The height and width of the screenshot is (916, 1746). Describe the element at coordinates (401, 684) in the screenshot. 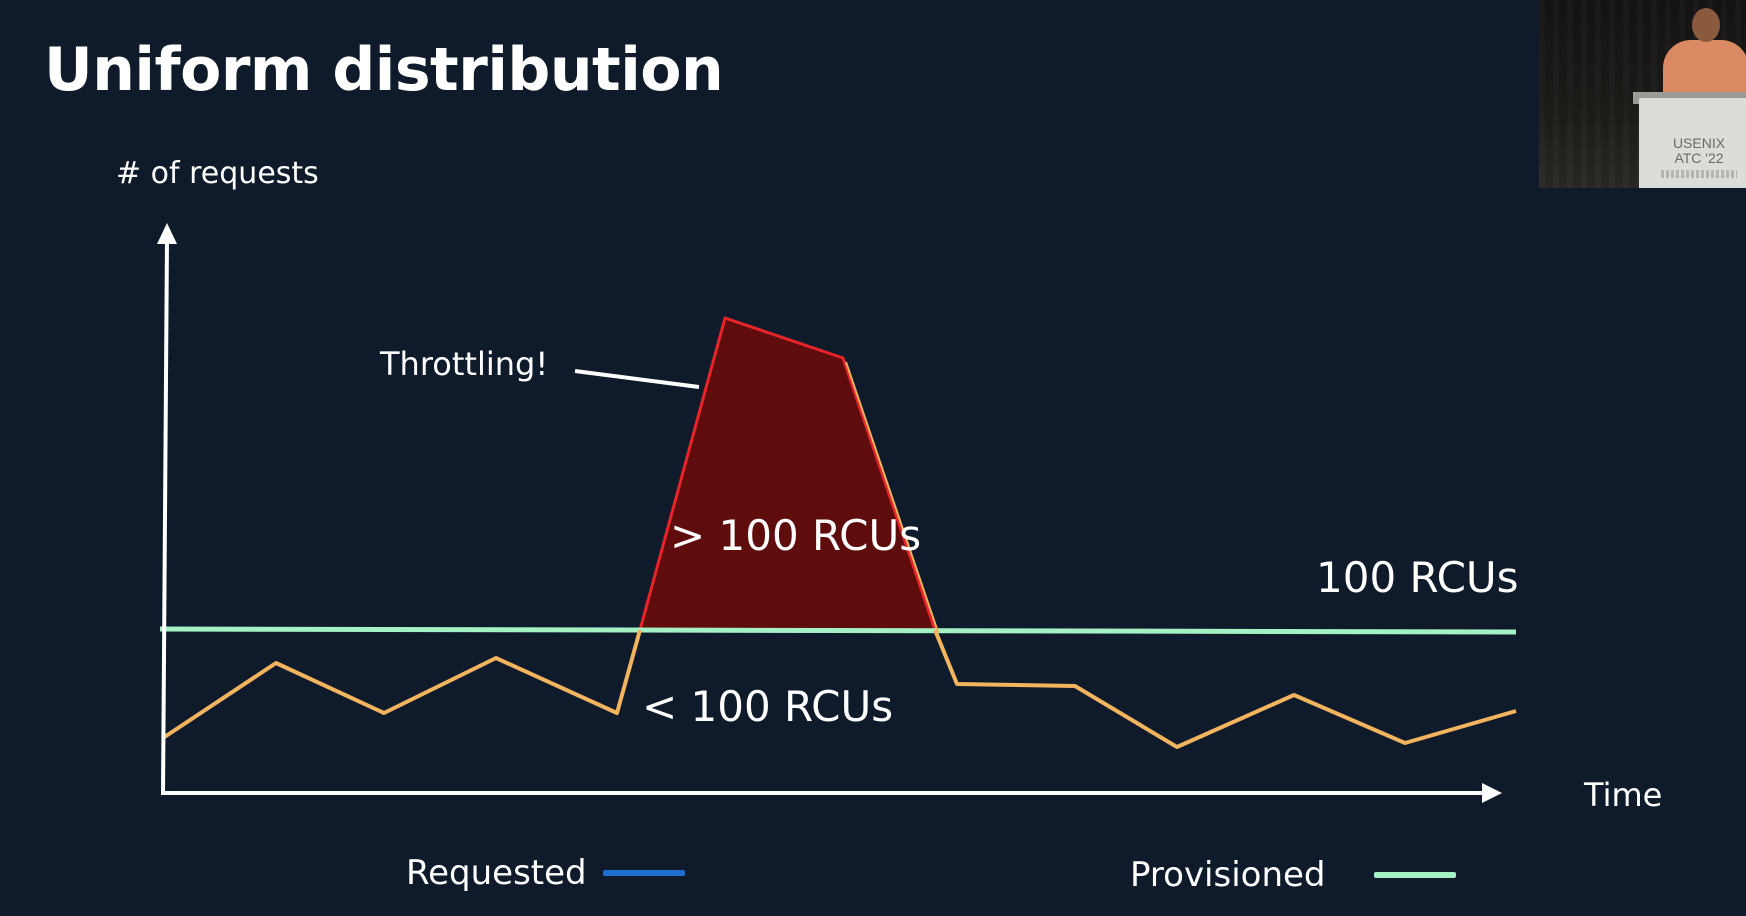

I see `requested-line` at that location.